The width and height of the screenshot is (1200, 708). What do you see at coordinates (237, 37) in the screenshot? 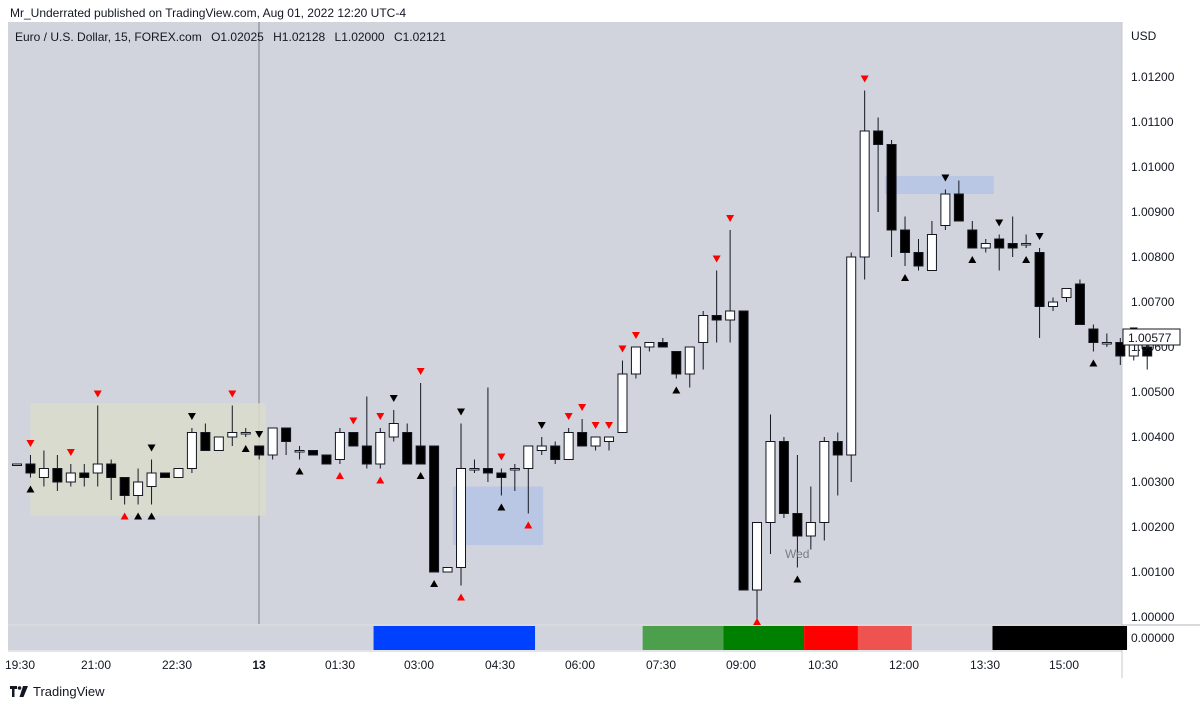
I see `ohlc-open: O1.02025` at bounding box center [237, 37].